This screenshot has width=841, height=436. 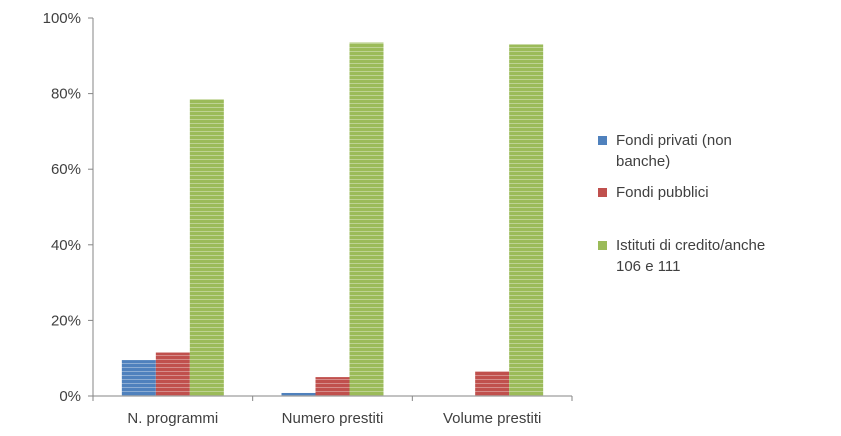 I want to click on y-tick-label: 0%, so click(x=70, y=396).